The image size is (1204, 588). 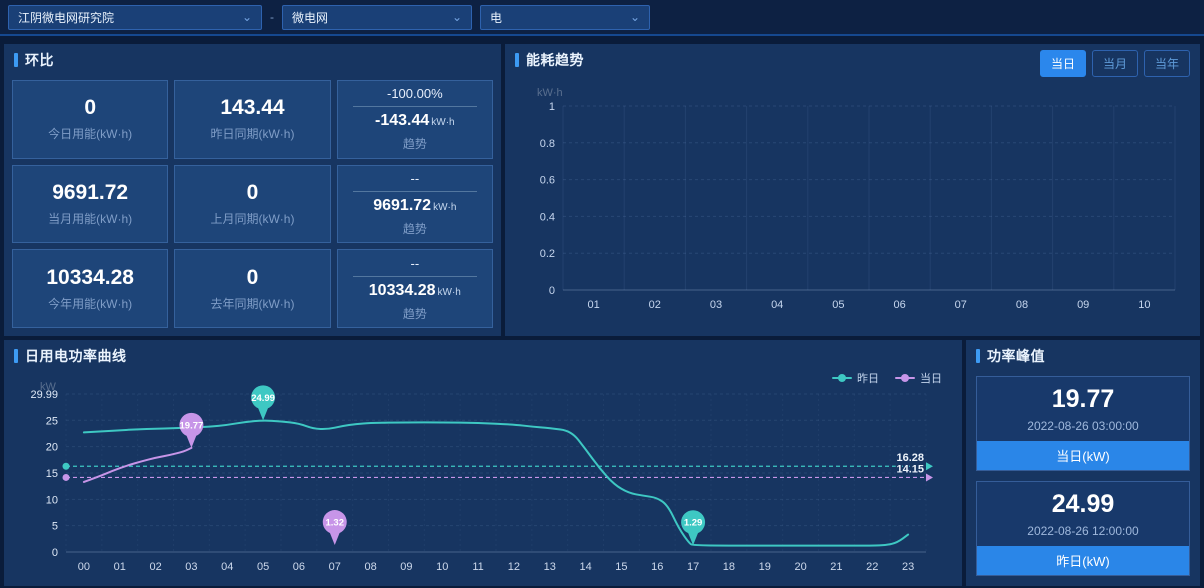 I want to click on today-min-marker: 1.32, so click(x=334, y=528).